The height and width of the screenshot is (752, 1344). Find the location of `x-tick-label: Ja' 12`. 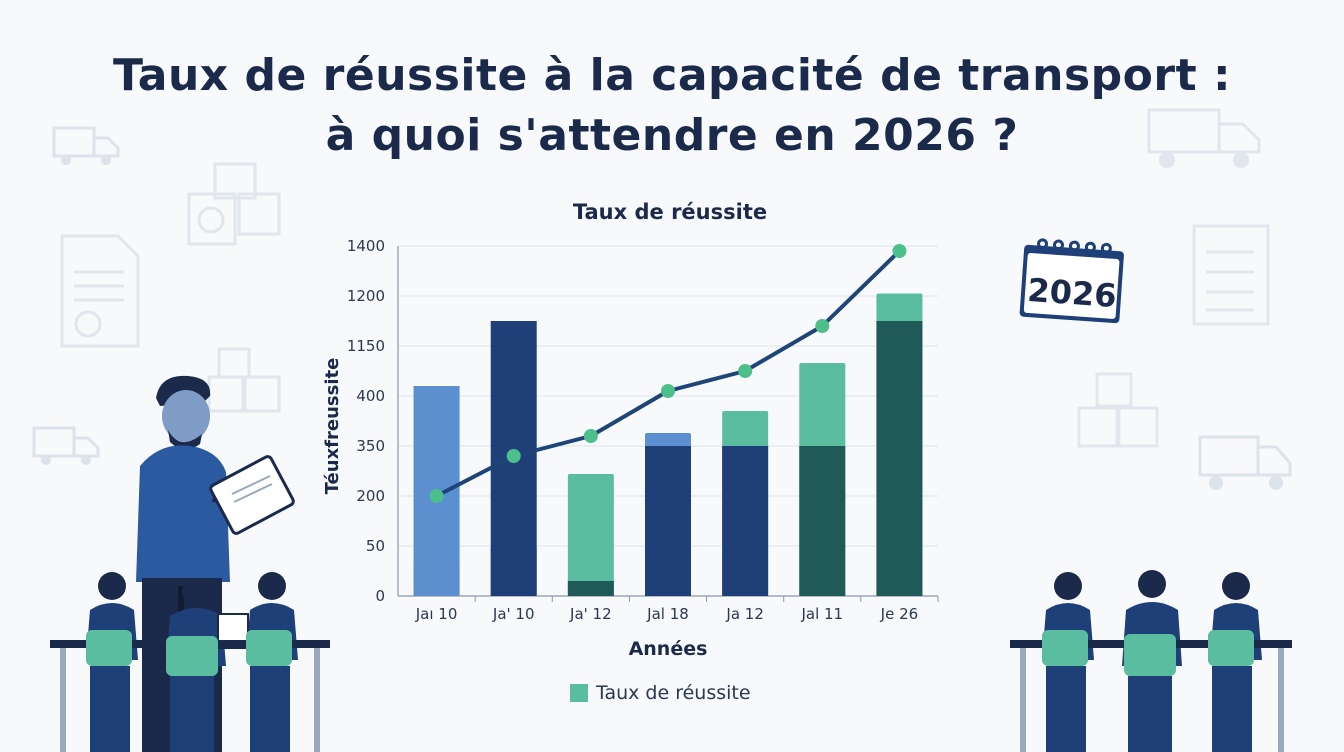

x-tick-label: Ja' 12 is located at coordinates (590, 614).